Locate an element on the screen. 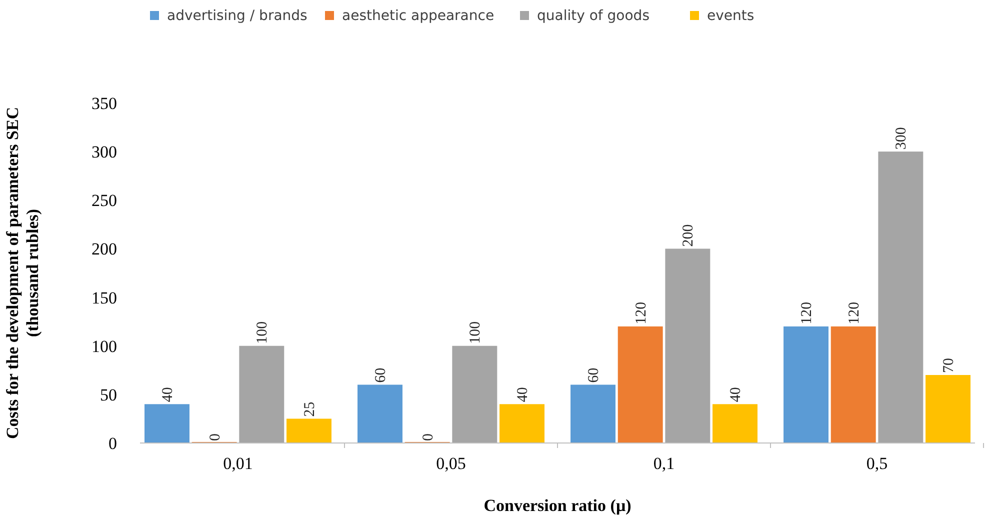 The image size is (987, 525). y-tick-label: 250 is located at coordinates (104, 200).